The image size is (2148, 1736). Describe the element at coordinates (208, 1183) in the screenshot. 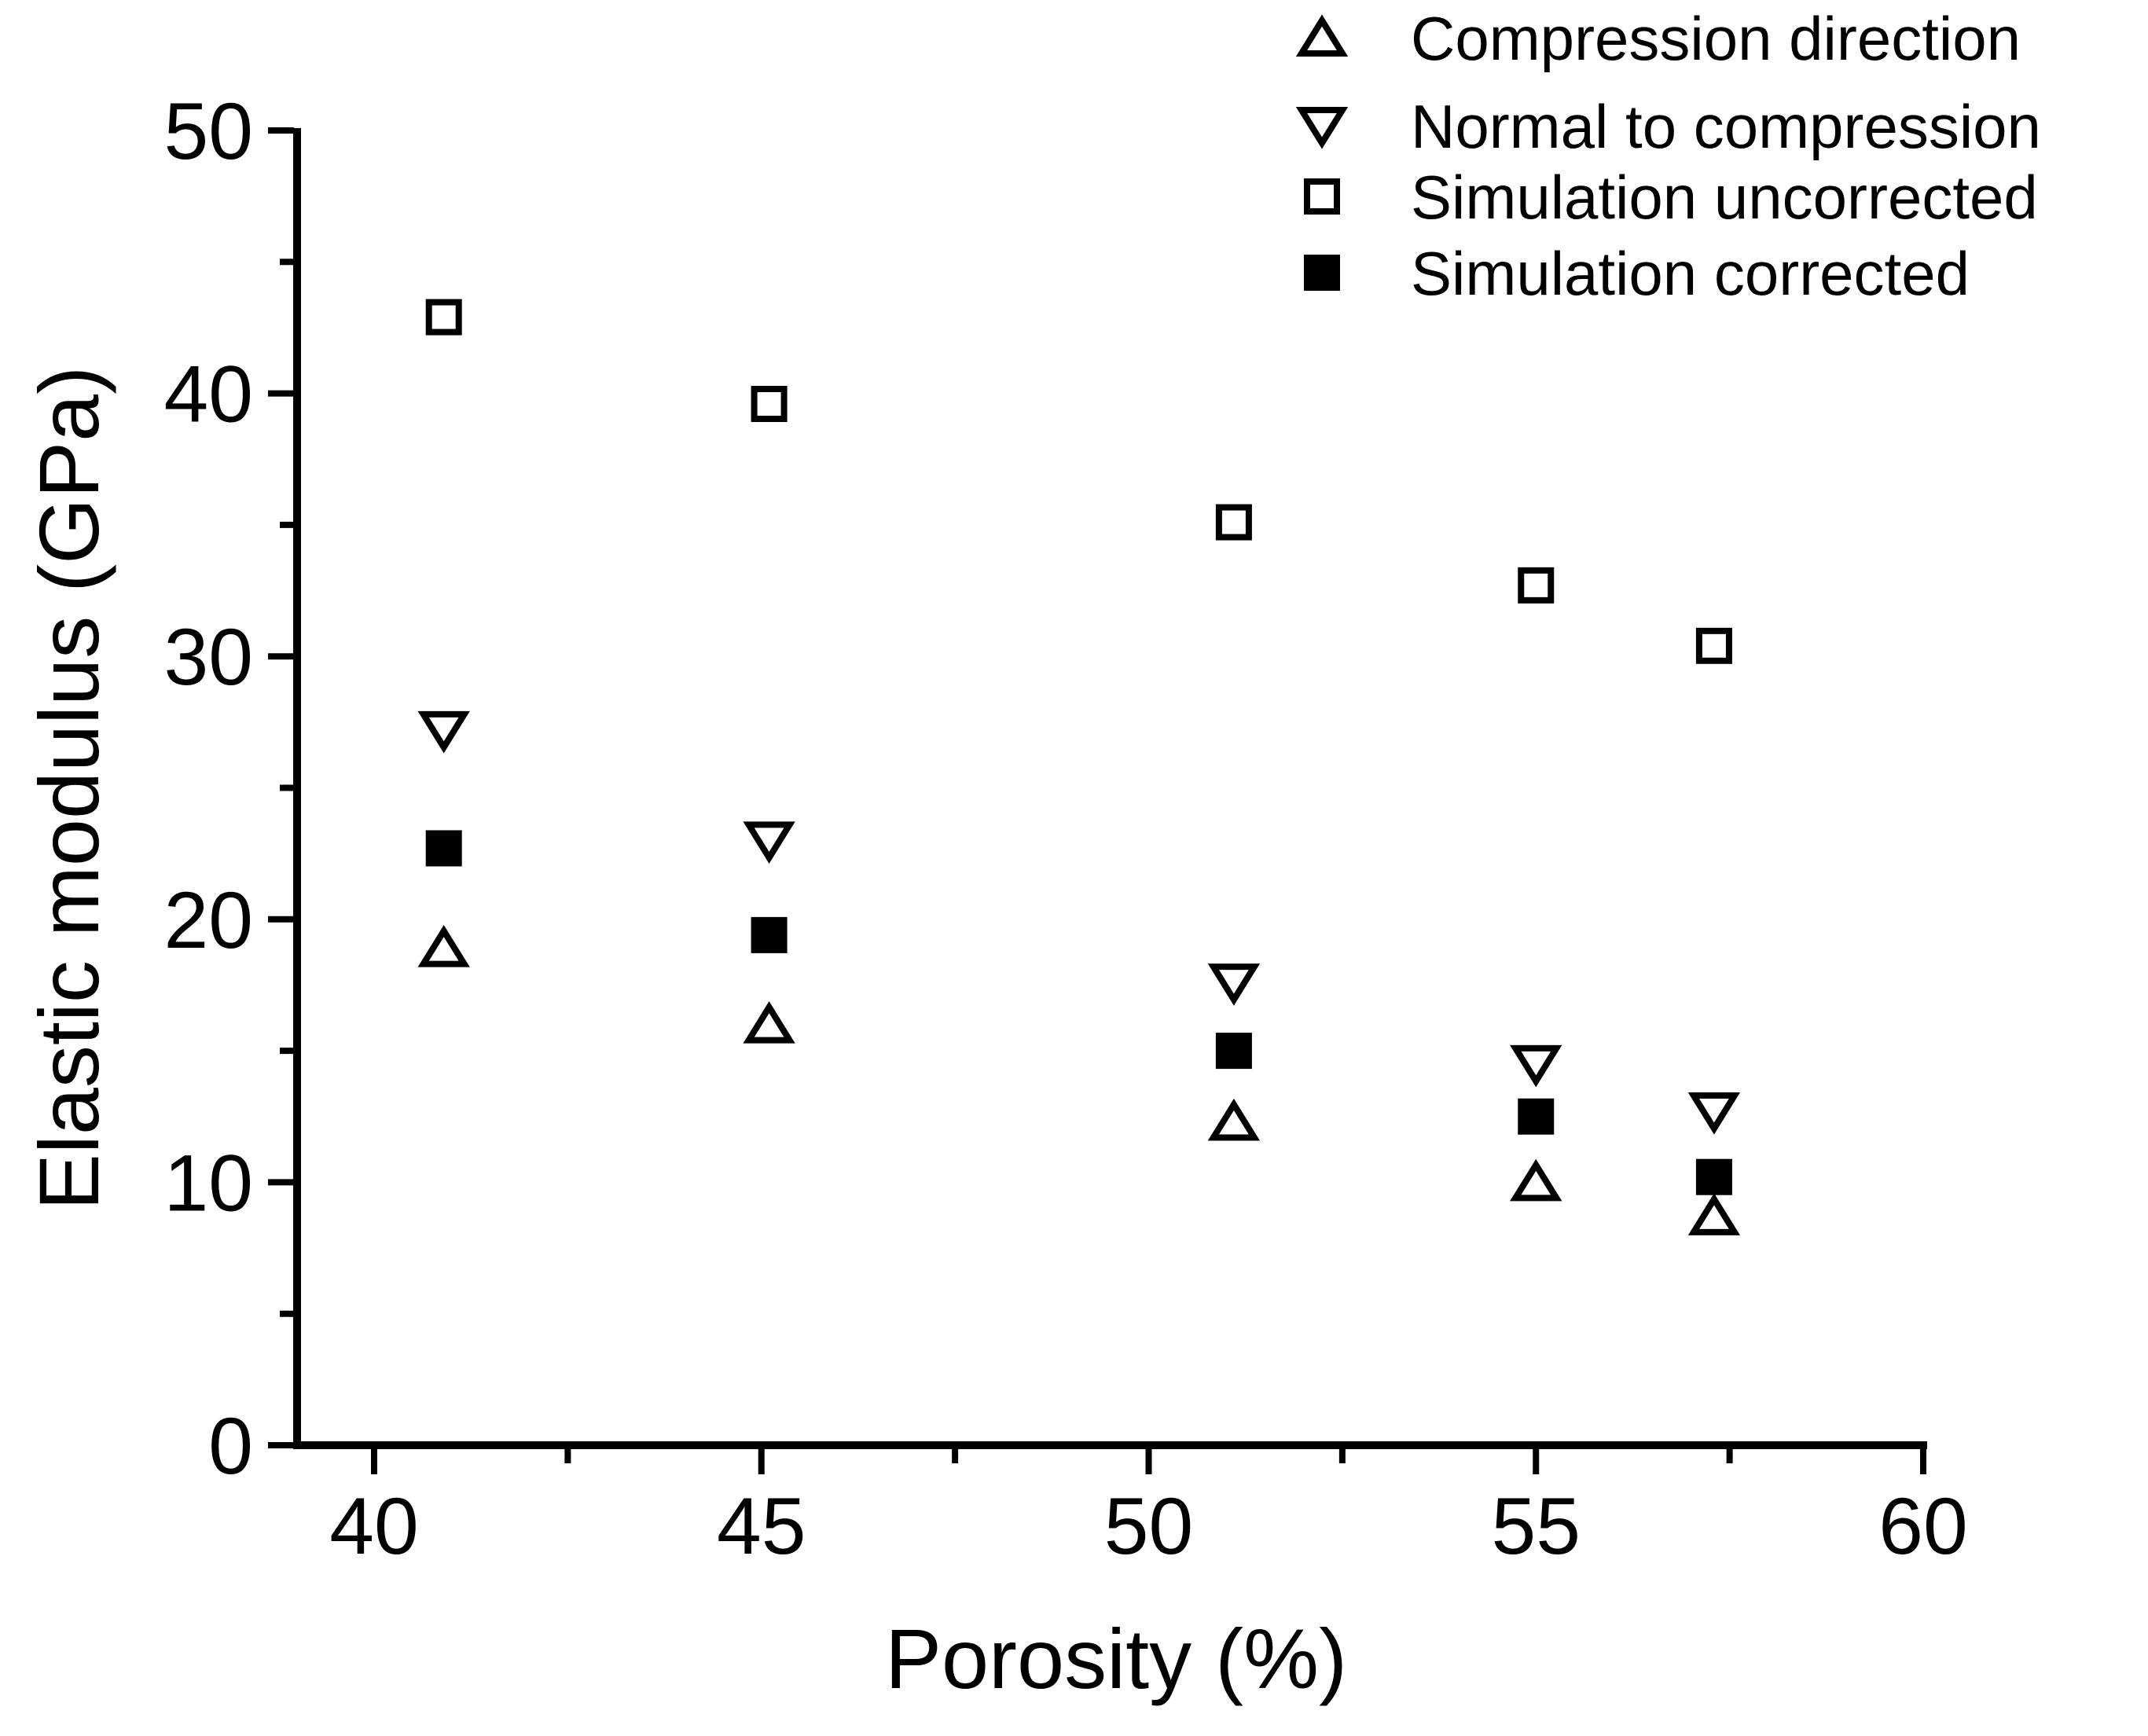

I see `y-tick-label: 10` at that location.